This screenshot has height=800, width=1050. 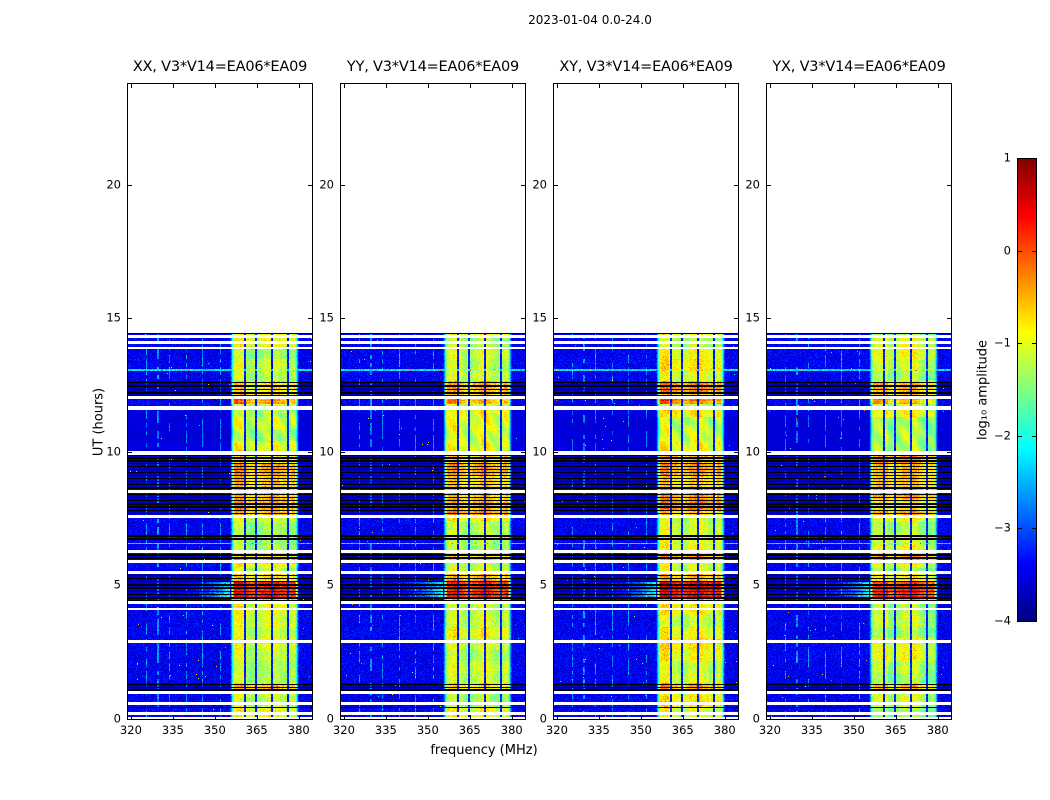 What do you see at coordinates (859, 401) in the screenshot?
I see `spectrogram-panel-yx` at bounding box center [859, 401].